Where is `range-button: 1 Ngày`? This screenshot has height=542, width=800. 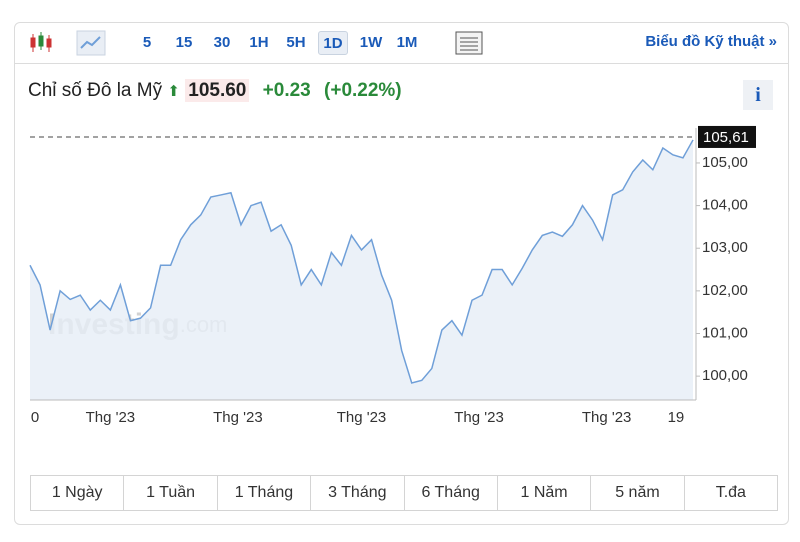 range-button: 1 Ngày is located at coordinates (77, 492).